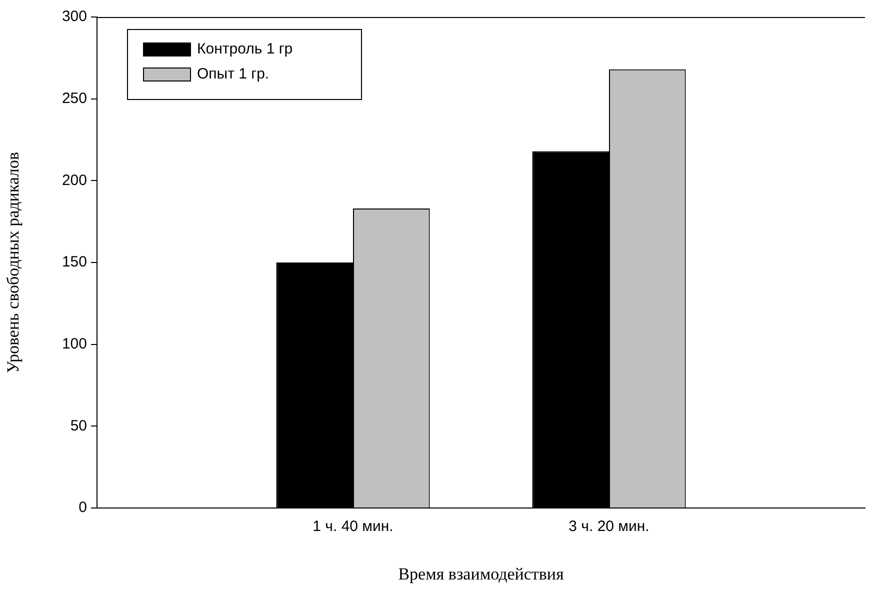  What do you see at coordinates (74, 98) in the screenshot?
I see `y-tick-label: 250` at bounding box center [74, 98].